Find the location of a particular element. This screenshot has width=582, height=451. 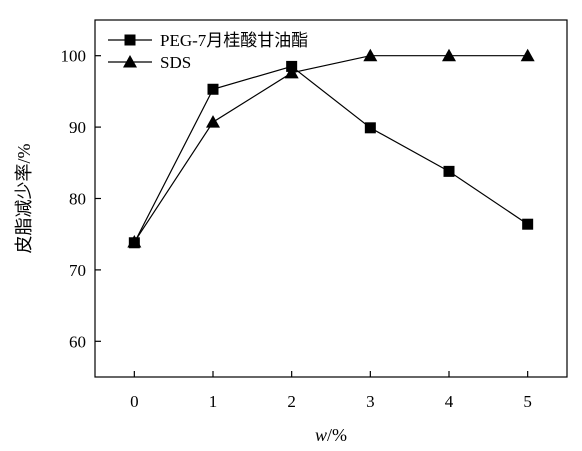

x-tick-label: 2 is located at coordinates (291, 401).